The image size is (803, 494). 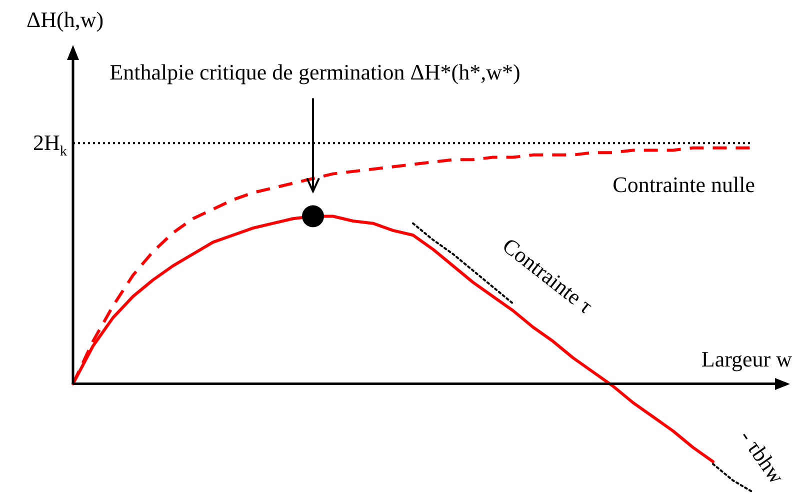 I want to click on series-label: Contrainte nulle, so click(x=684, y=185).